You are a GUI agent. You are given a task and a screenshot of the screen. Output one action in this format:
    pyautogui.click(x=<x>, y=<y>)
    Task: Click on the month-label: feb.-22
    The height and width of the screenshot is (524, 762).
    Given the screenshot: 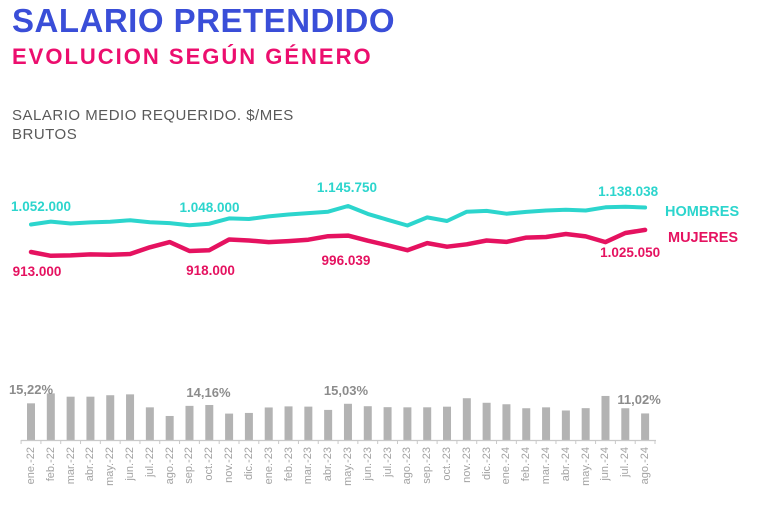 What is the action you would take?
    pyautogui.click(x=50, y=464)
    